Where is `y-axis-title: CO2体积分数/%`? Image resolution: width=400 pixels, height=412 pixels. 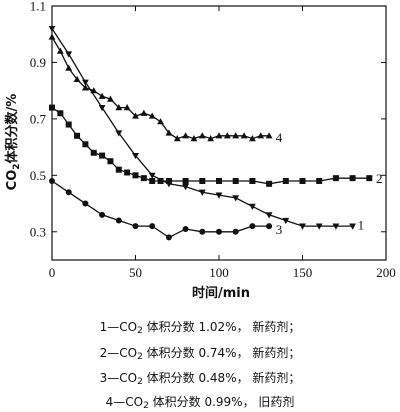 y-axis-title: CO2体积分数/% is located at coordinates (13, 142).